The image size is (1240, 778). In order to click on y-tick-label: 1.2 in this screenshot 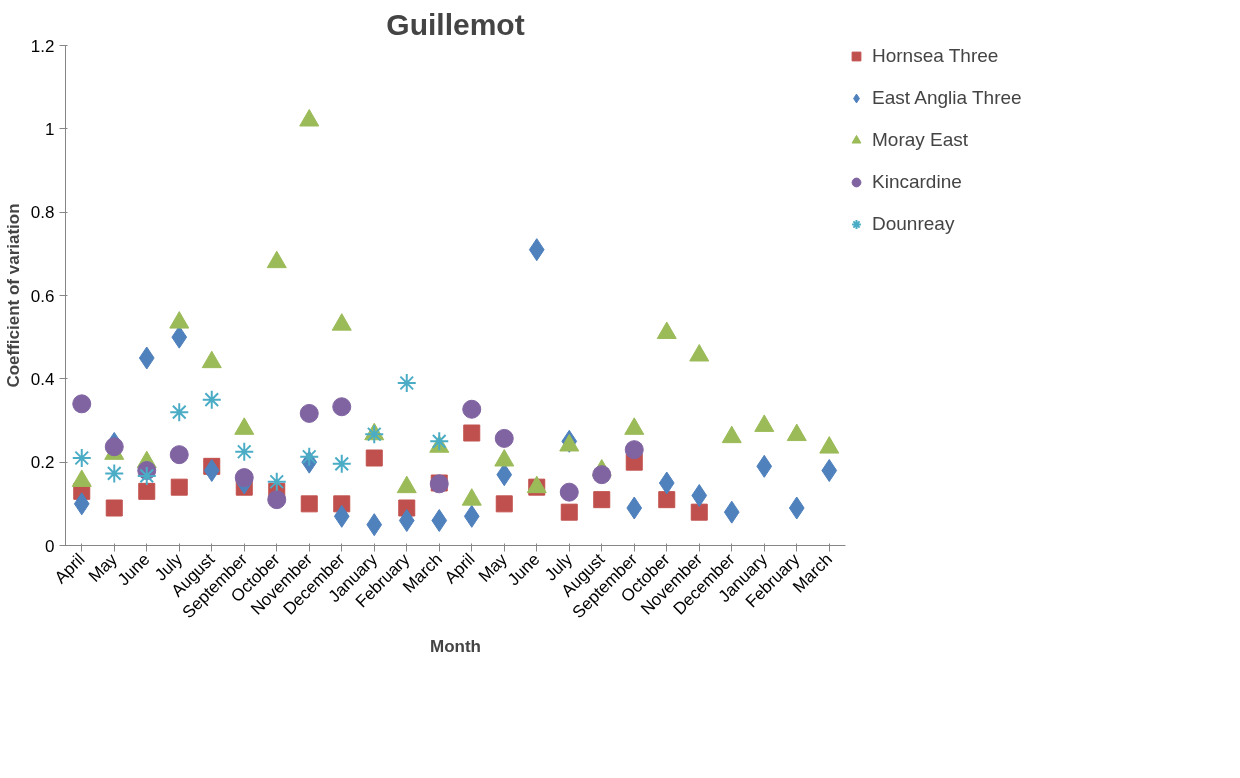, I will do `click(42, 46)`.